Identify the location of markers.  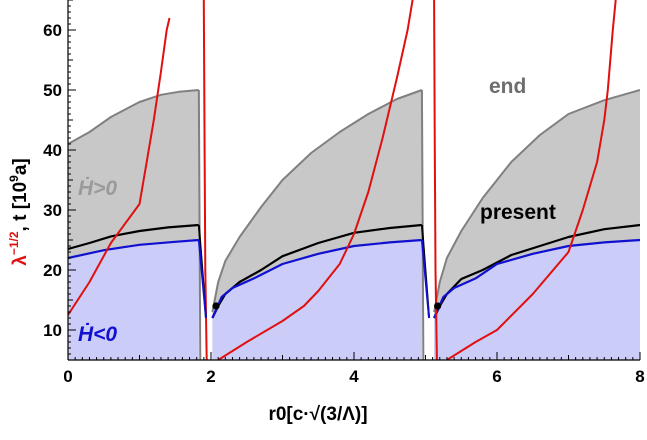
(327, 306).